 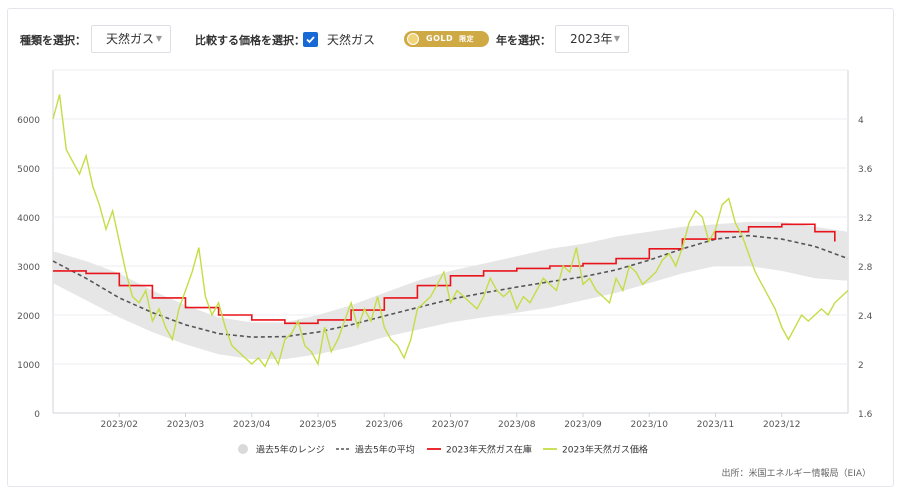 I want to click on x-tick-label: 2023/06, so click(x=385, y=425).